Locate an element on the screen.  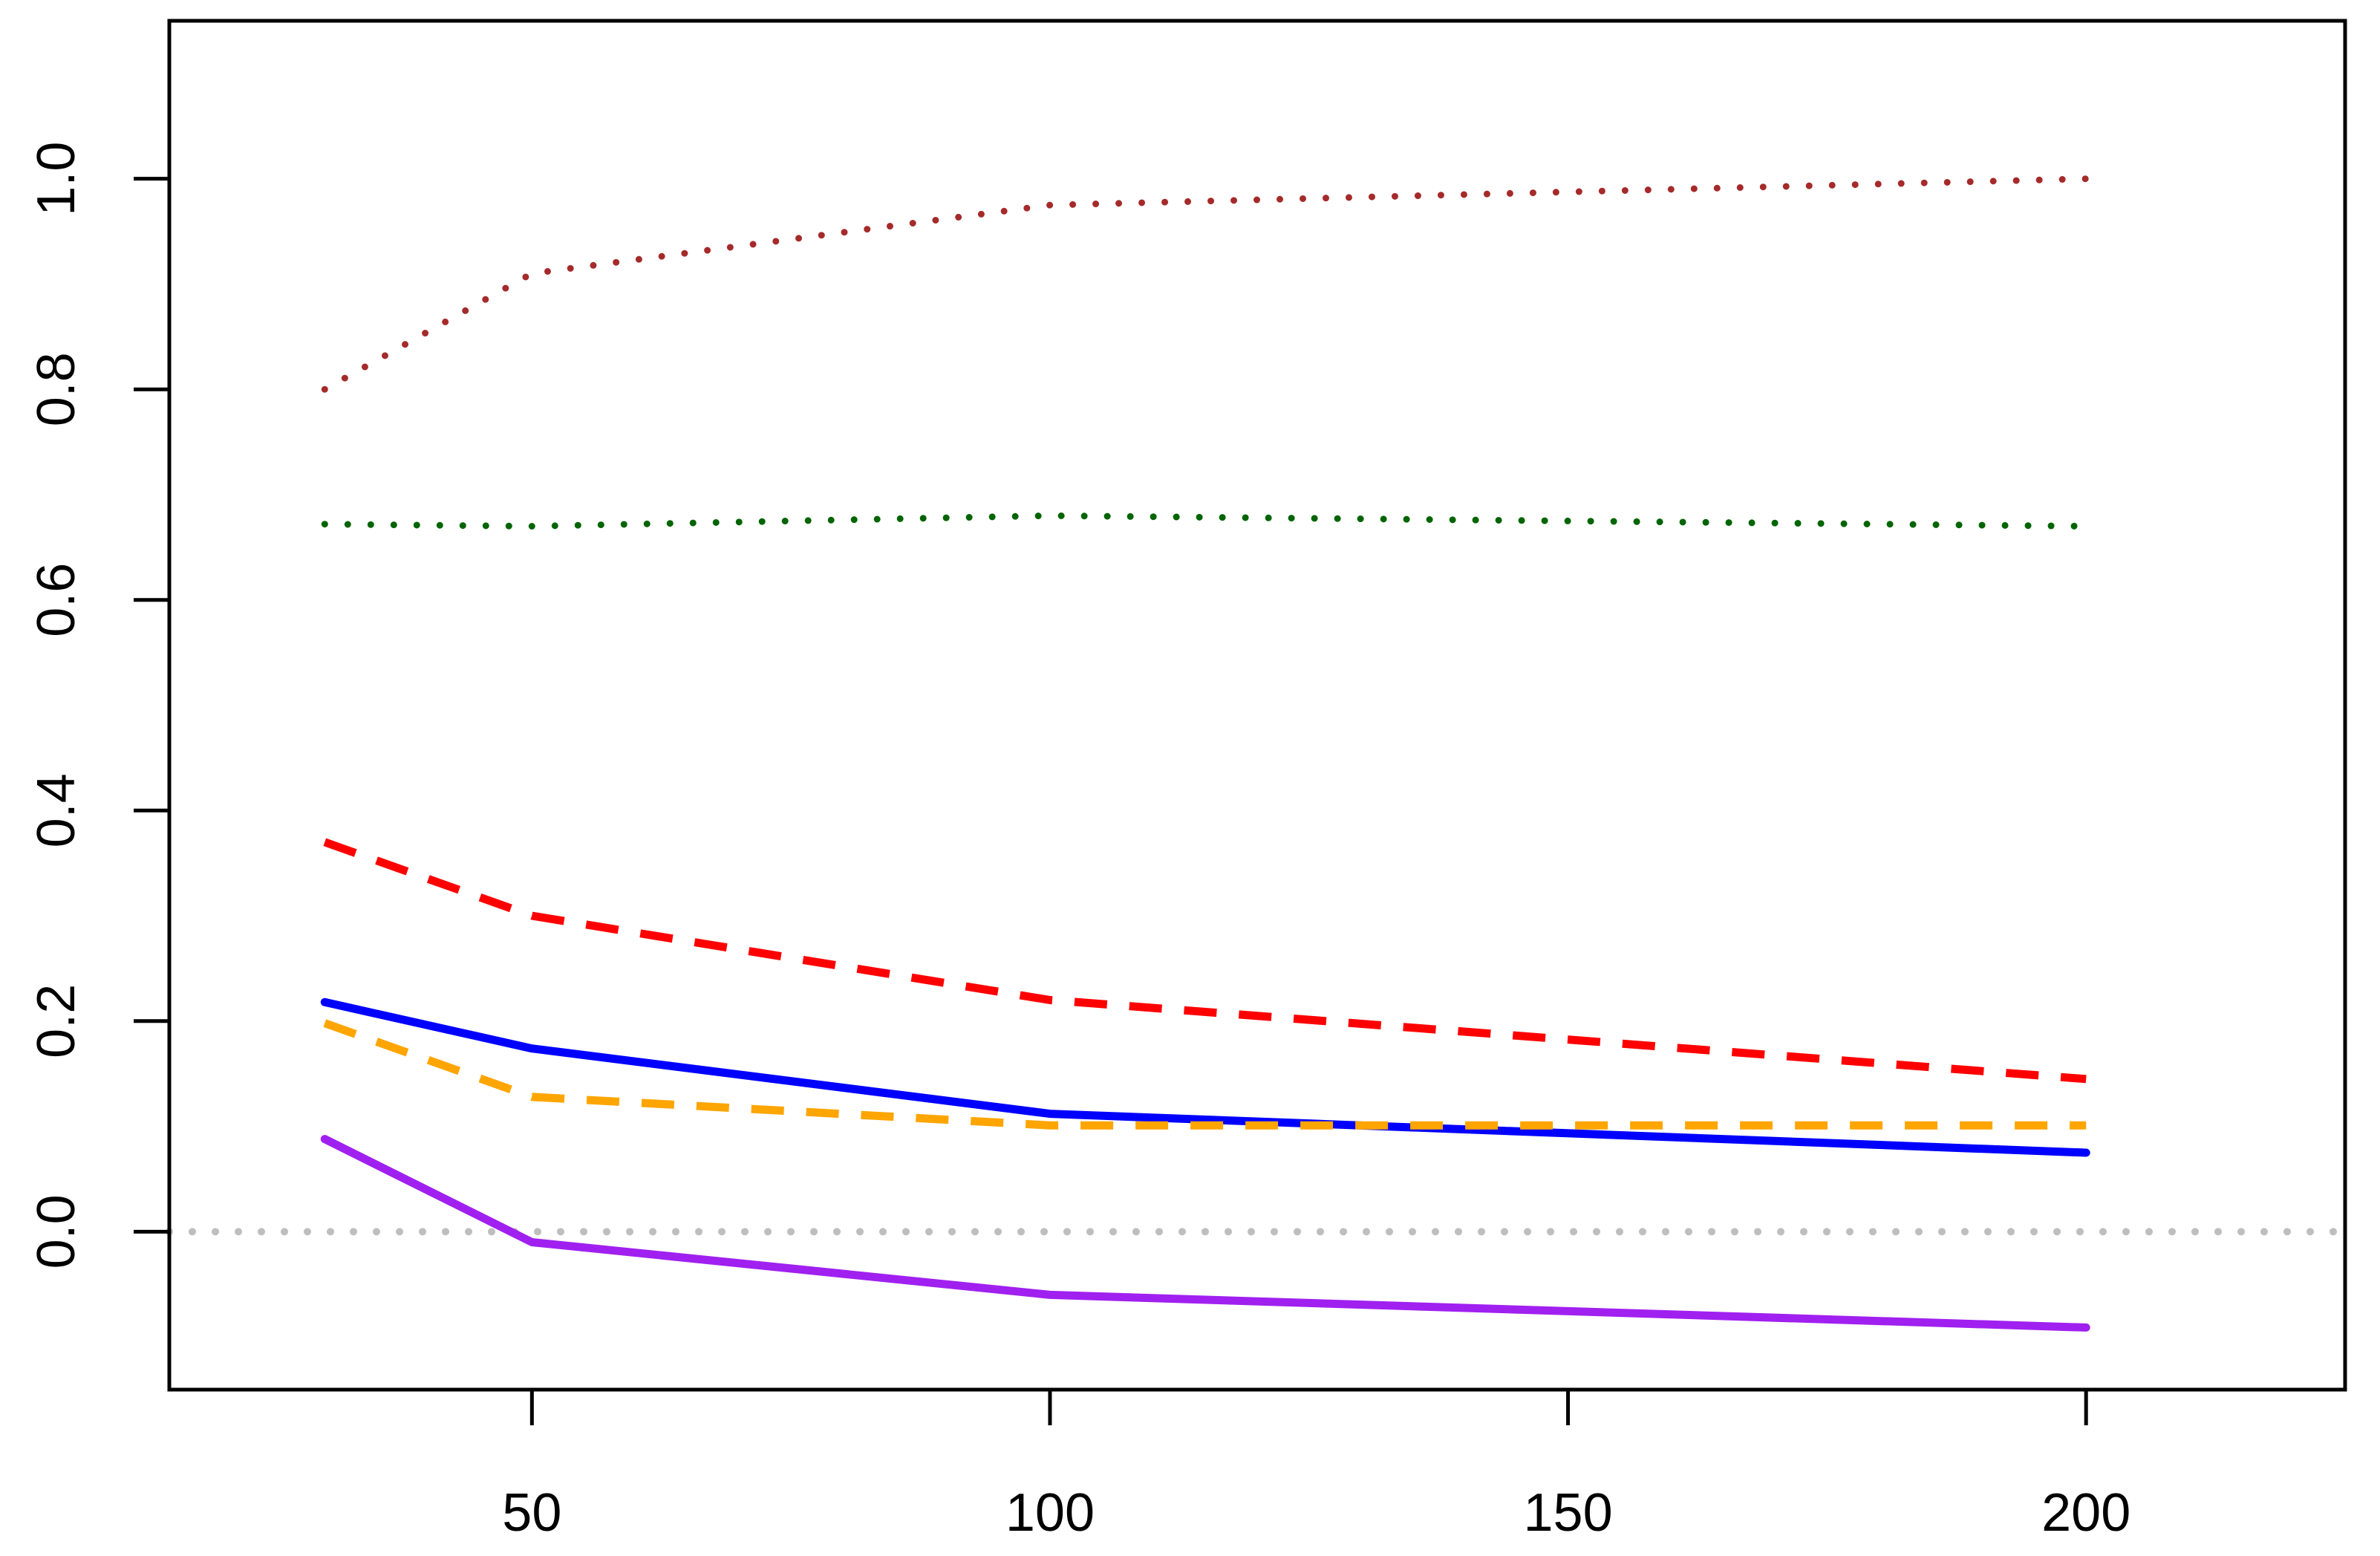
y-tick-label: 0.0 is located at coordinates (57, 1231).